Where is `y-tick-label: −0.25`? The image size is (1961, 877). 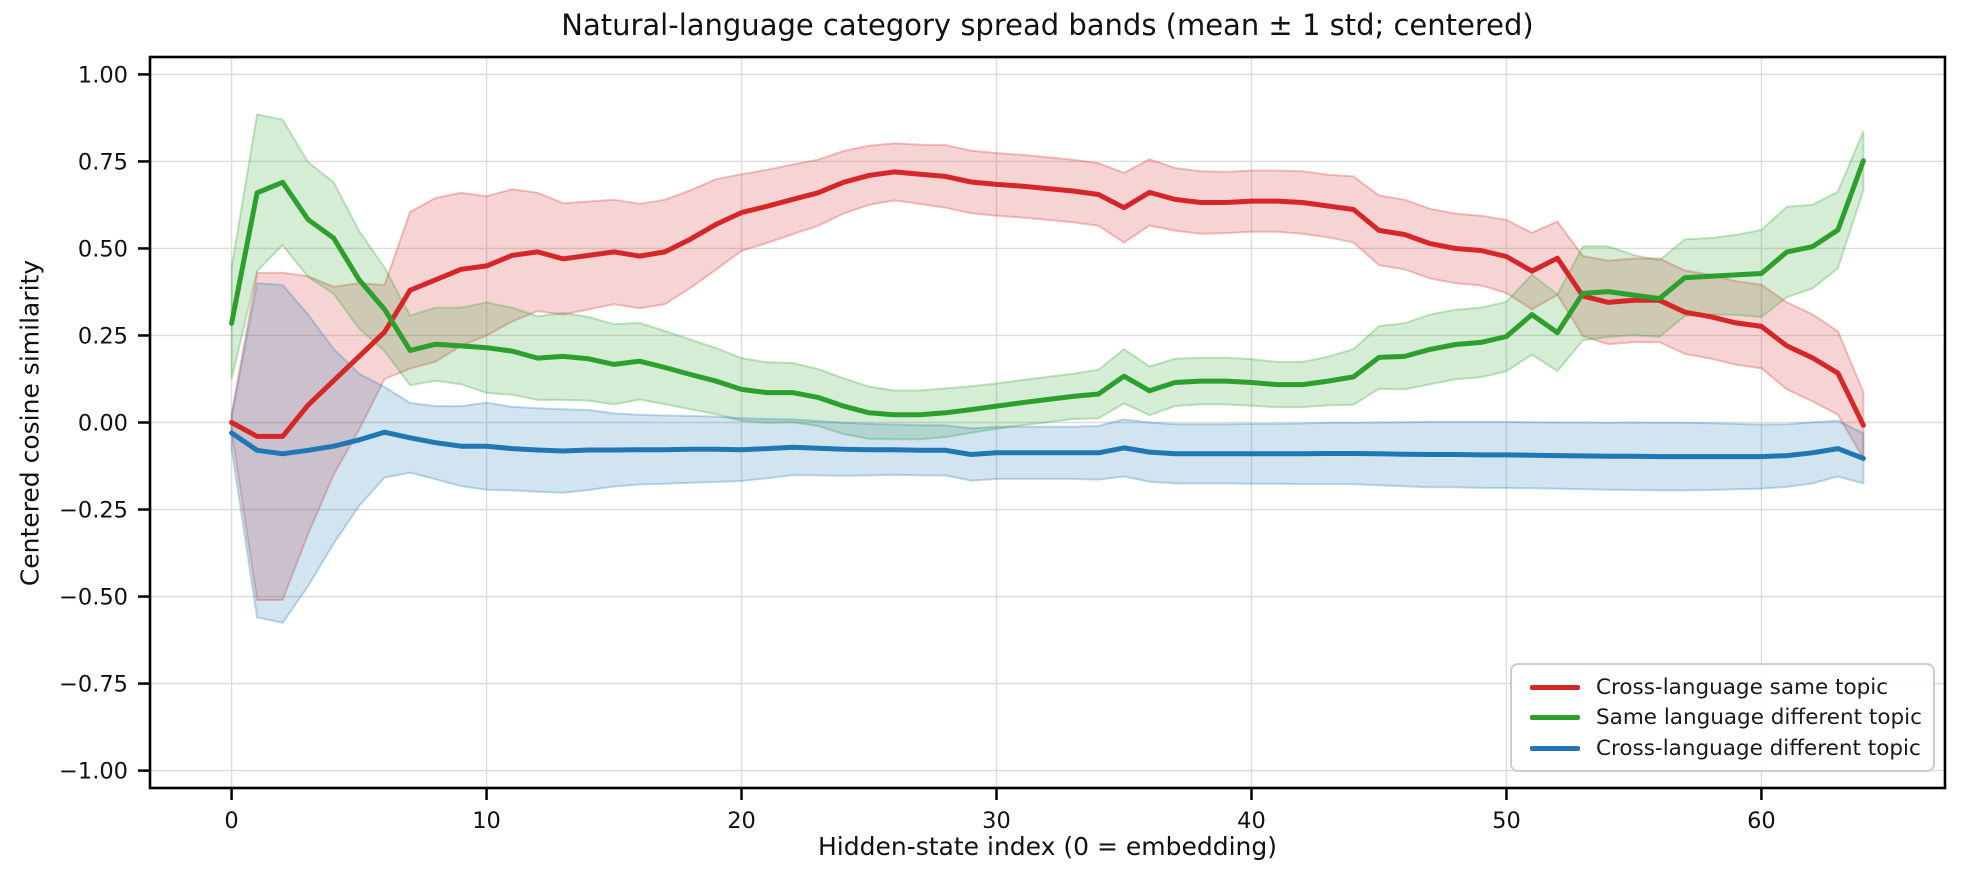 y-tick-label: −0.25 is located at coordinates (93, 511).